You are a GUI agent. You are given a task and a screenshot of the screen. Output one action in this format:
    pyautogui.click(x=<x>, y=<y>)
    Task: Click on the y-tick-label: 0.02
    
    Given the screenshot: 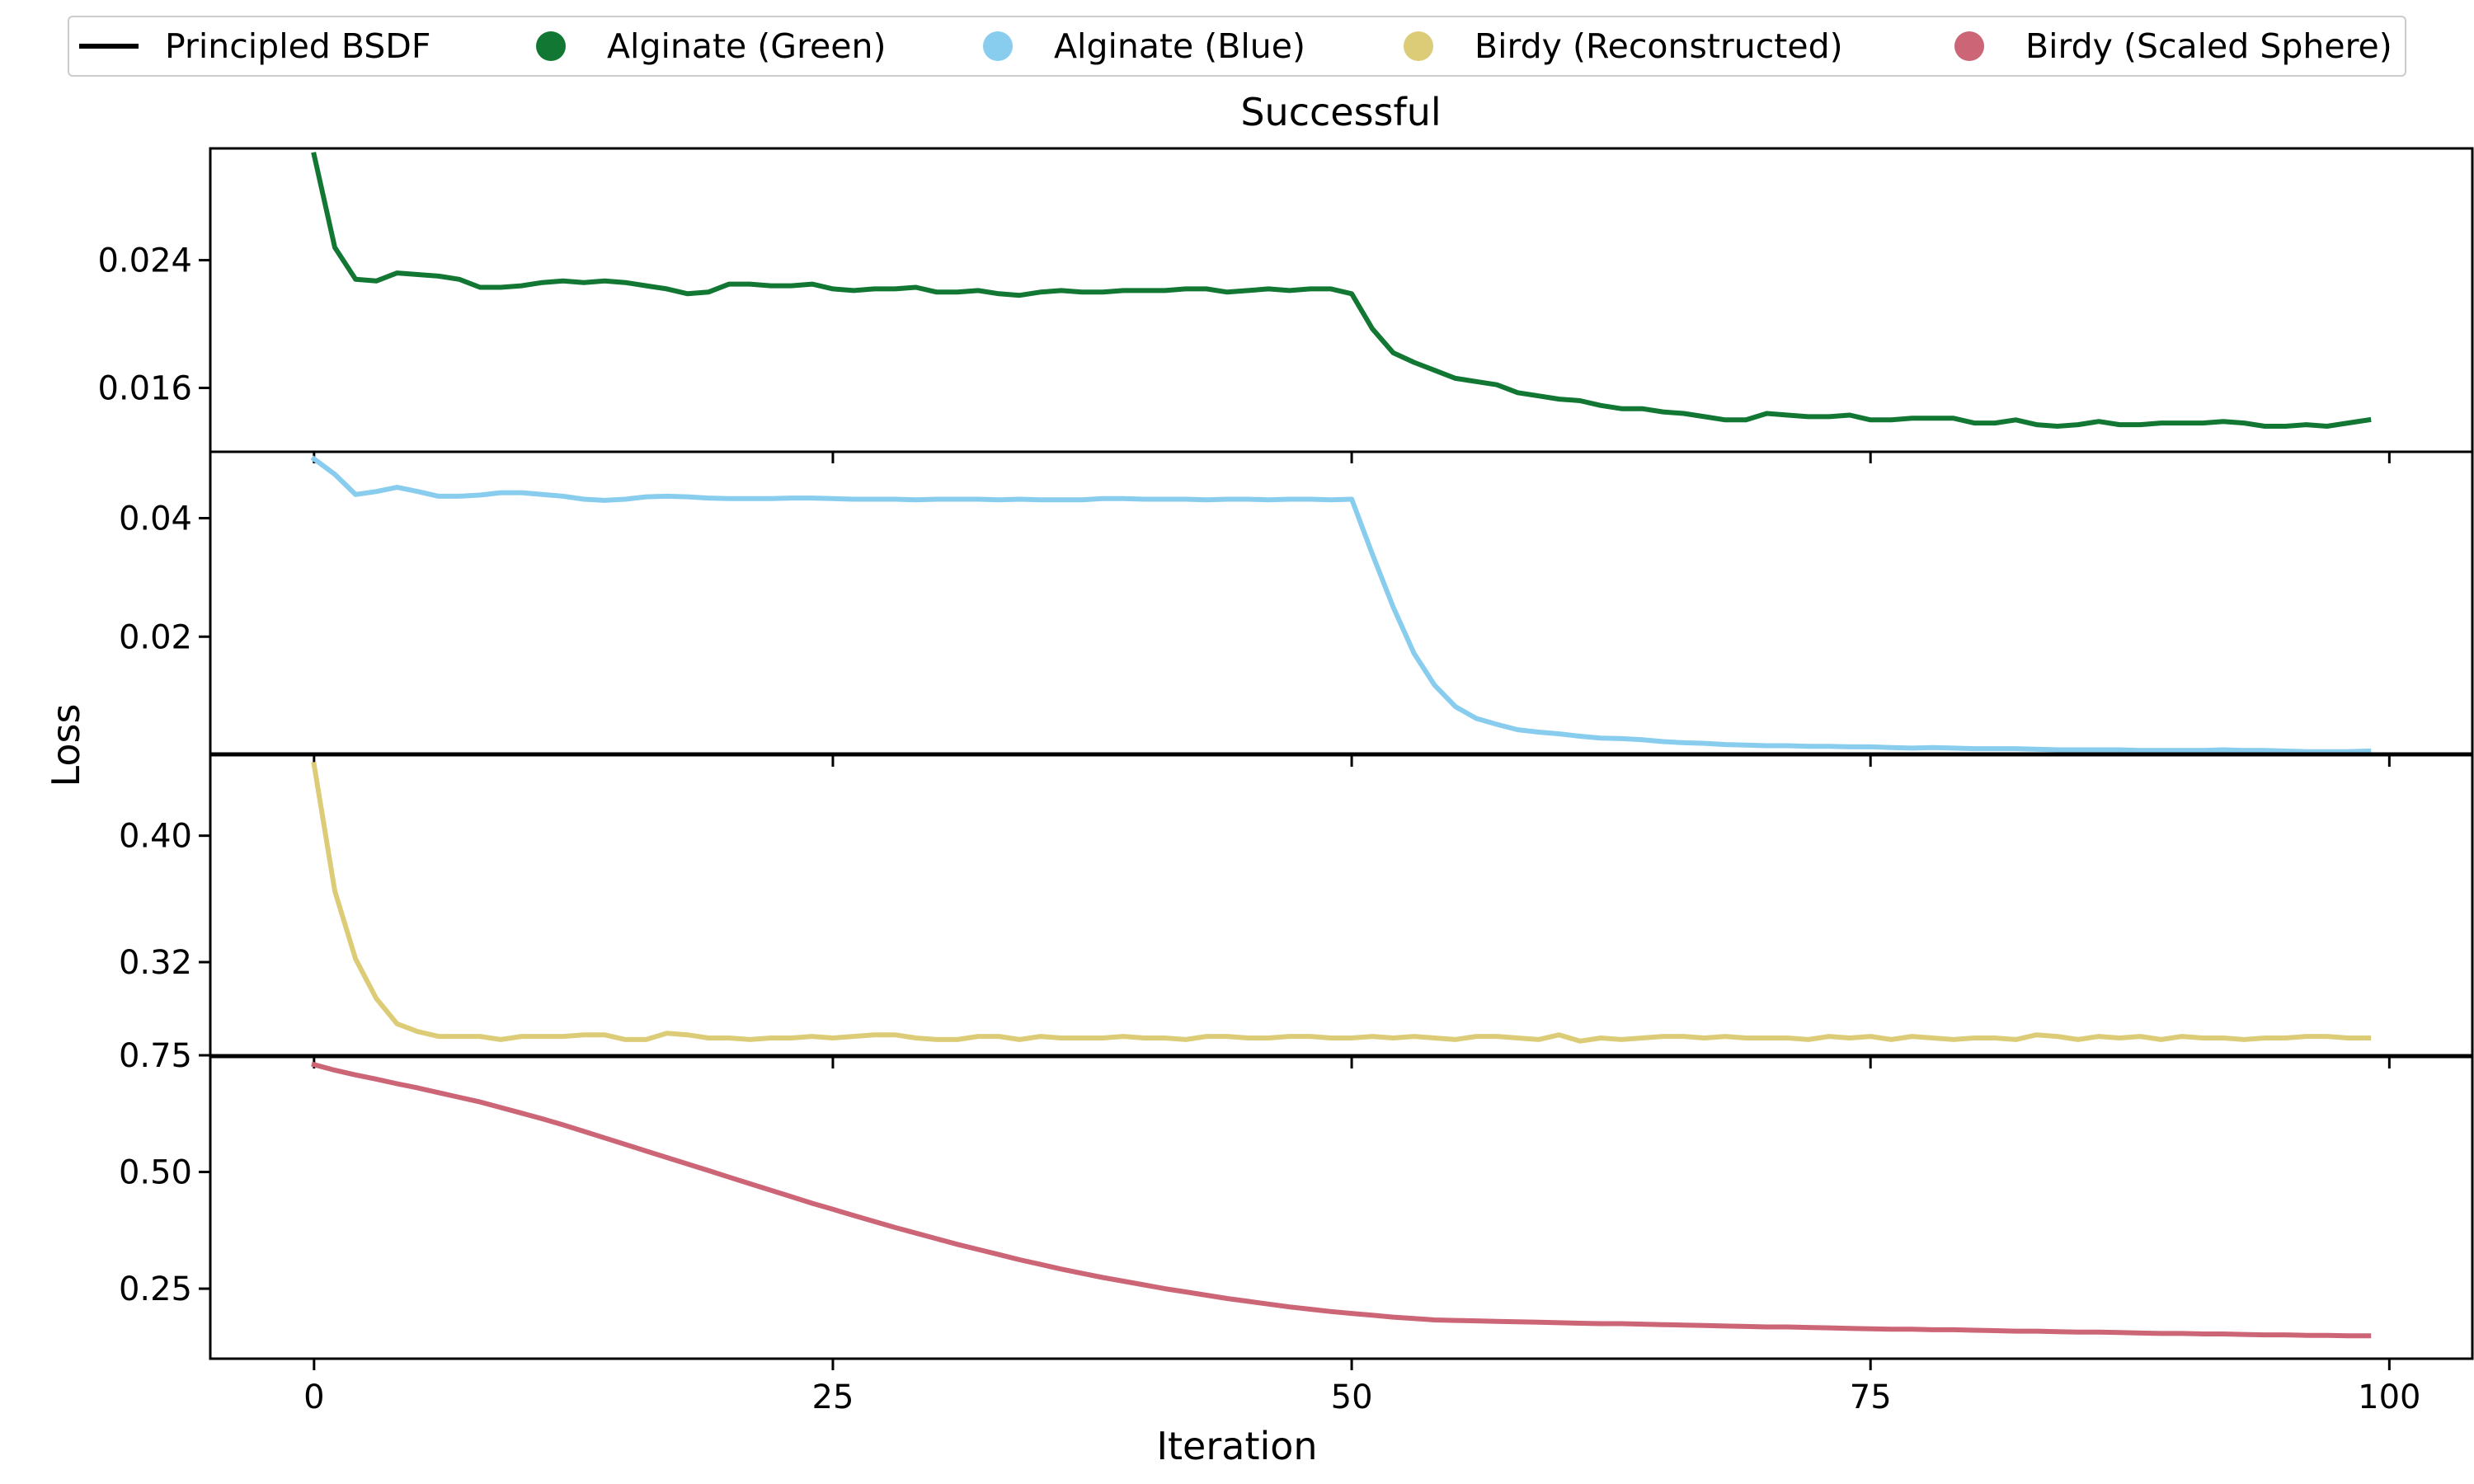 What is the action you would take?
    pyautogui.click(x=155, y=637)
    